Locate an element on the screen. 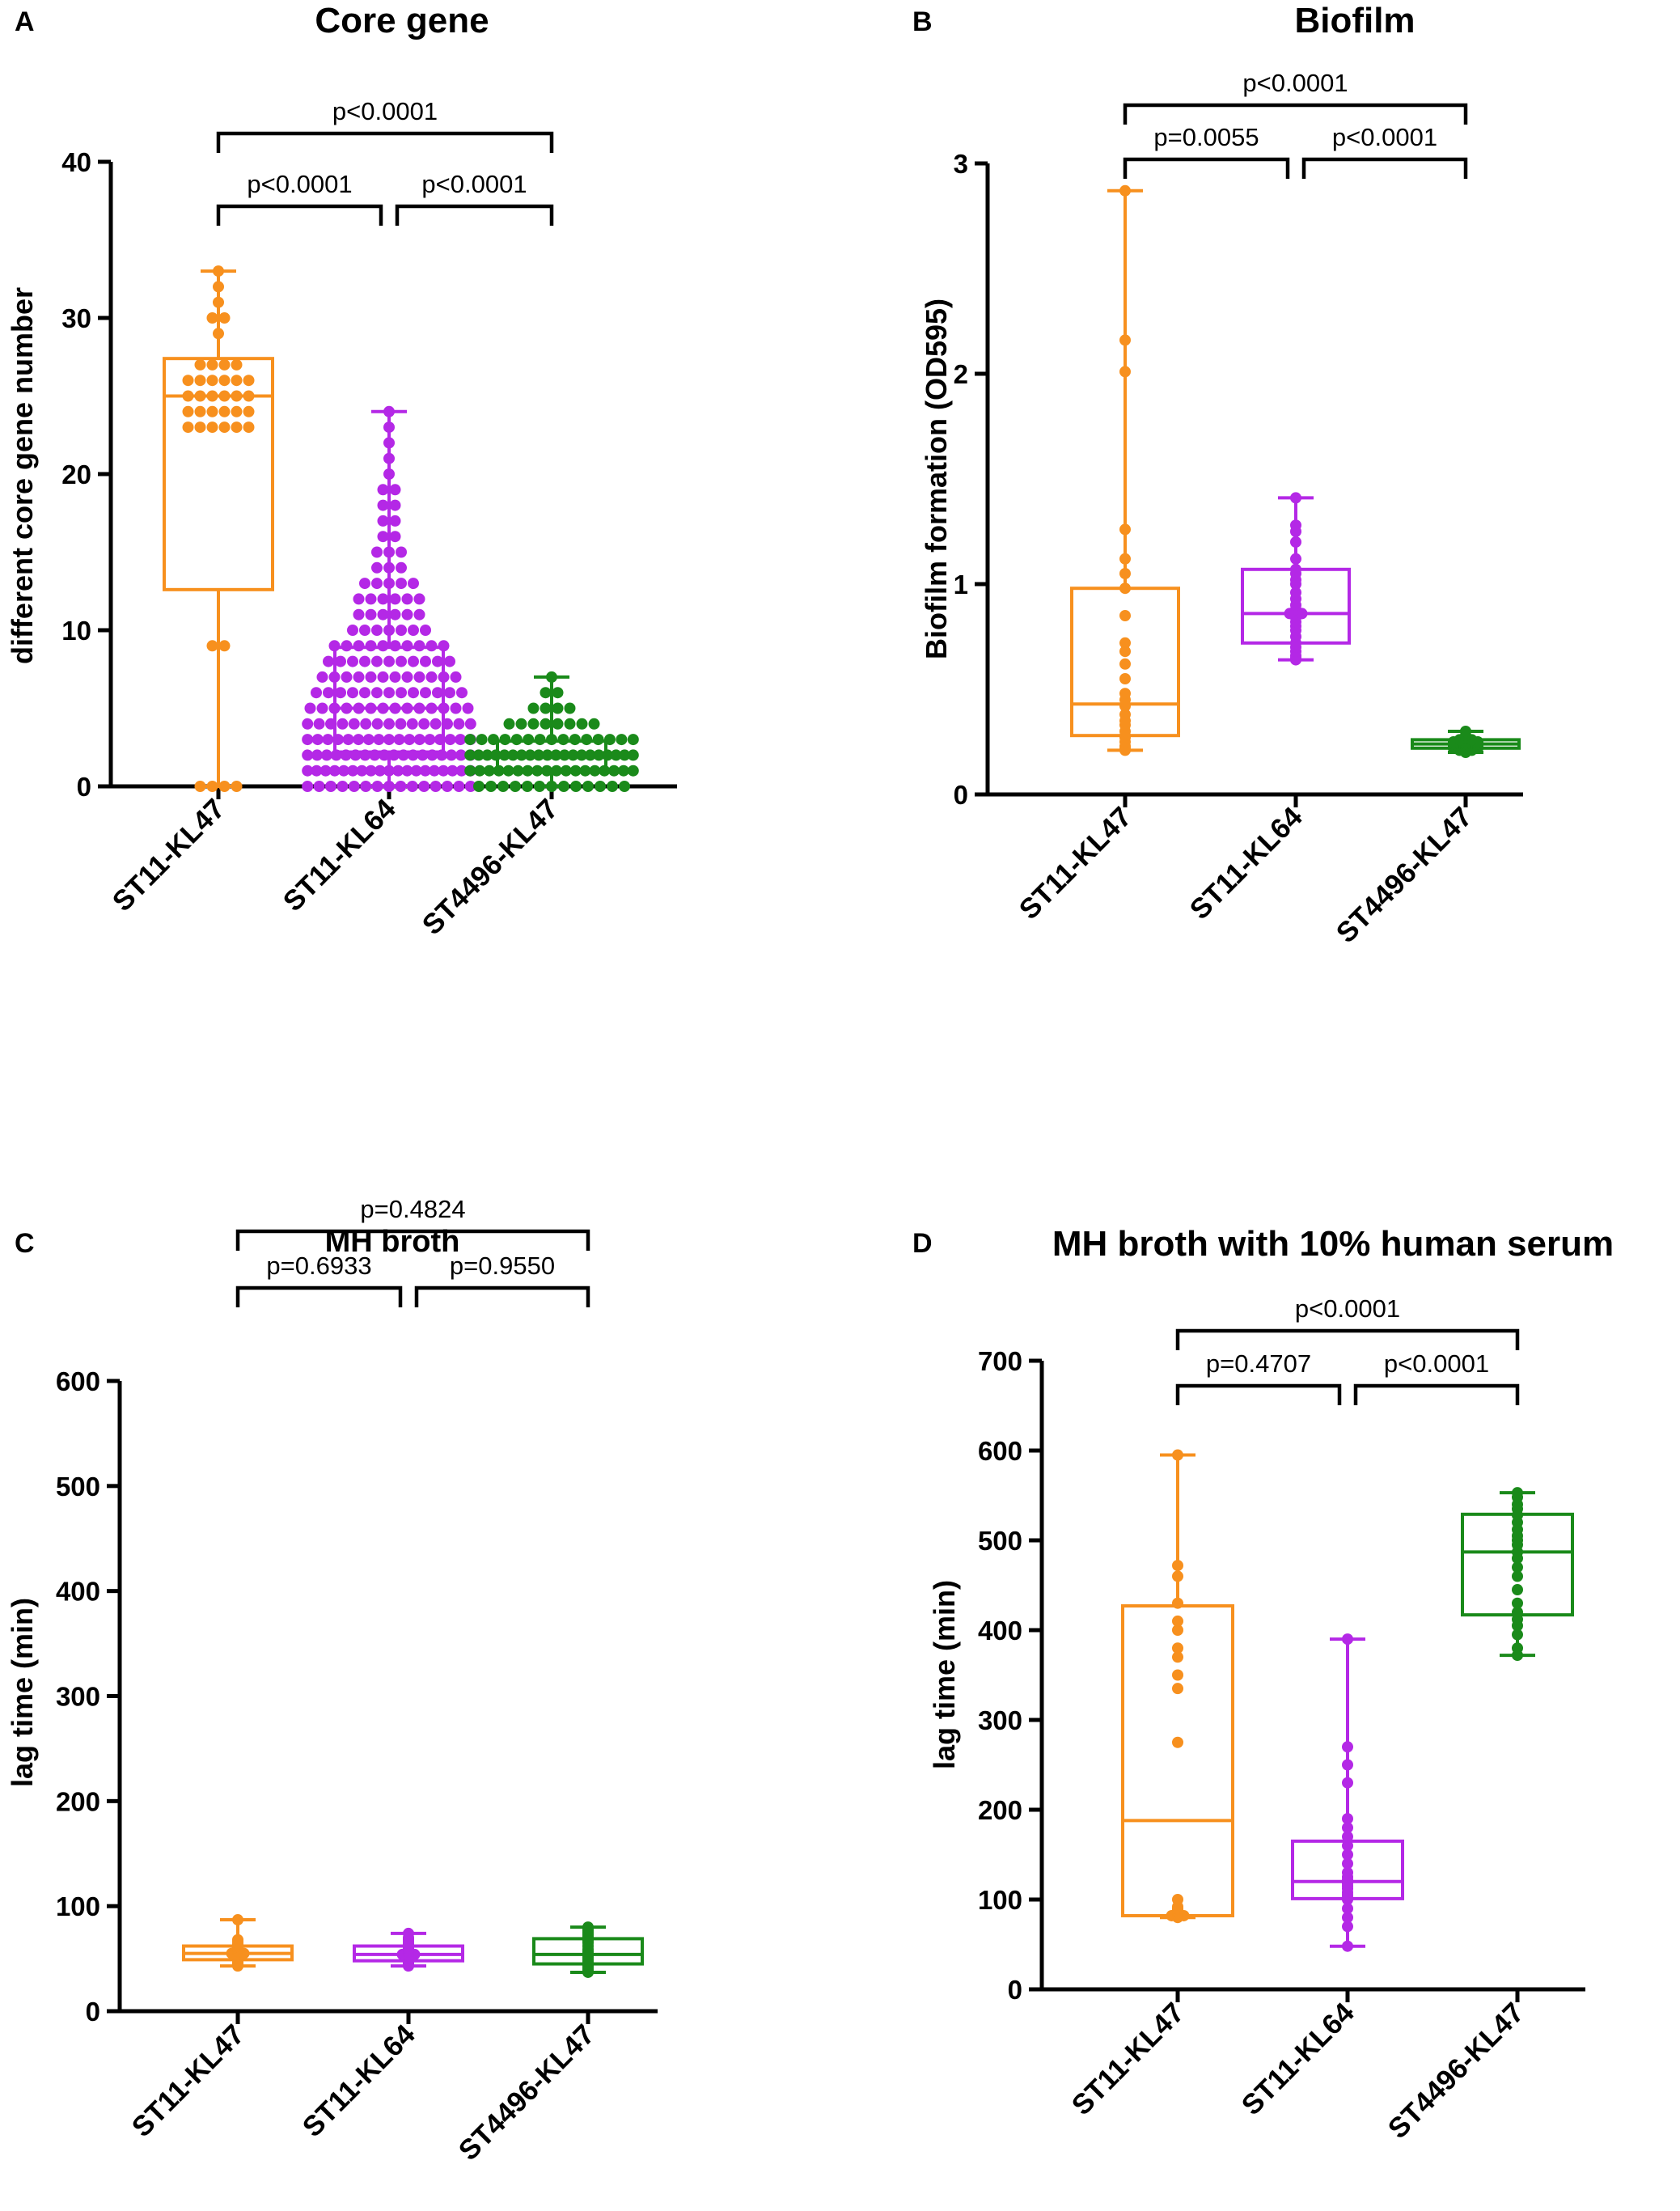 This screenshot has height=2211, width=1680. y-tick-label: 500 is located at coordinates (1000, 1541).